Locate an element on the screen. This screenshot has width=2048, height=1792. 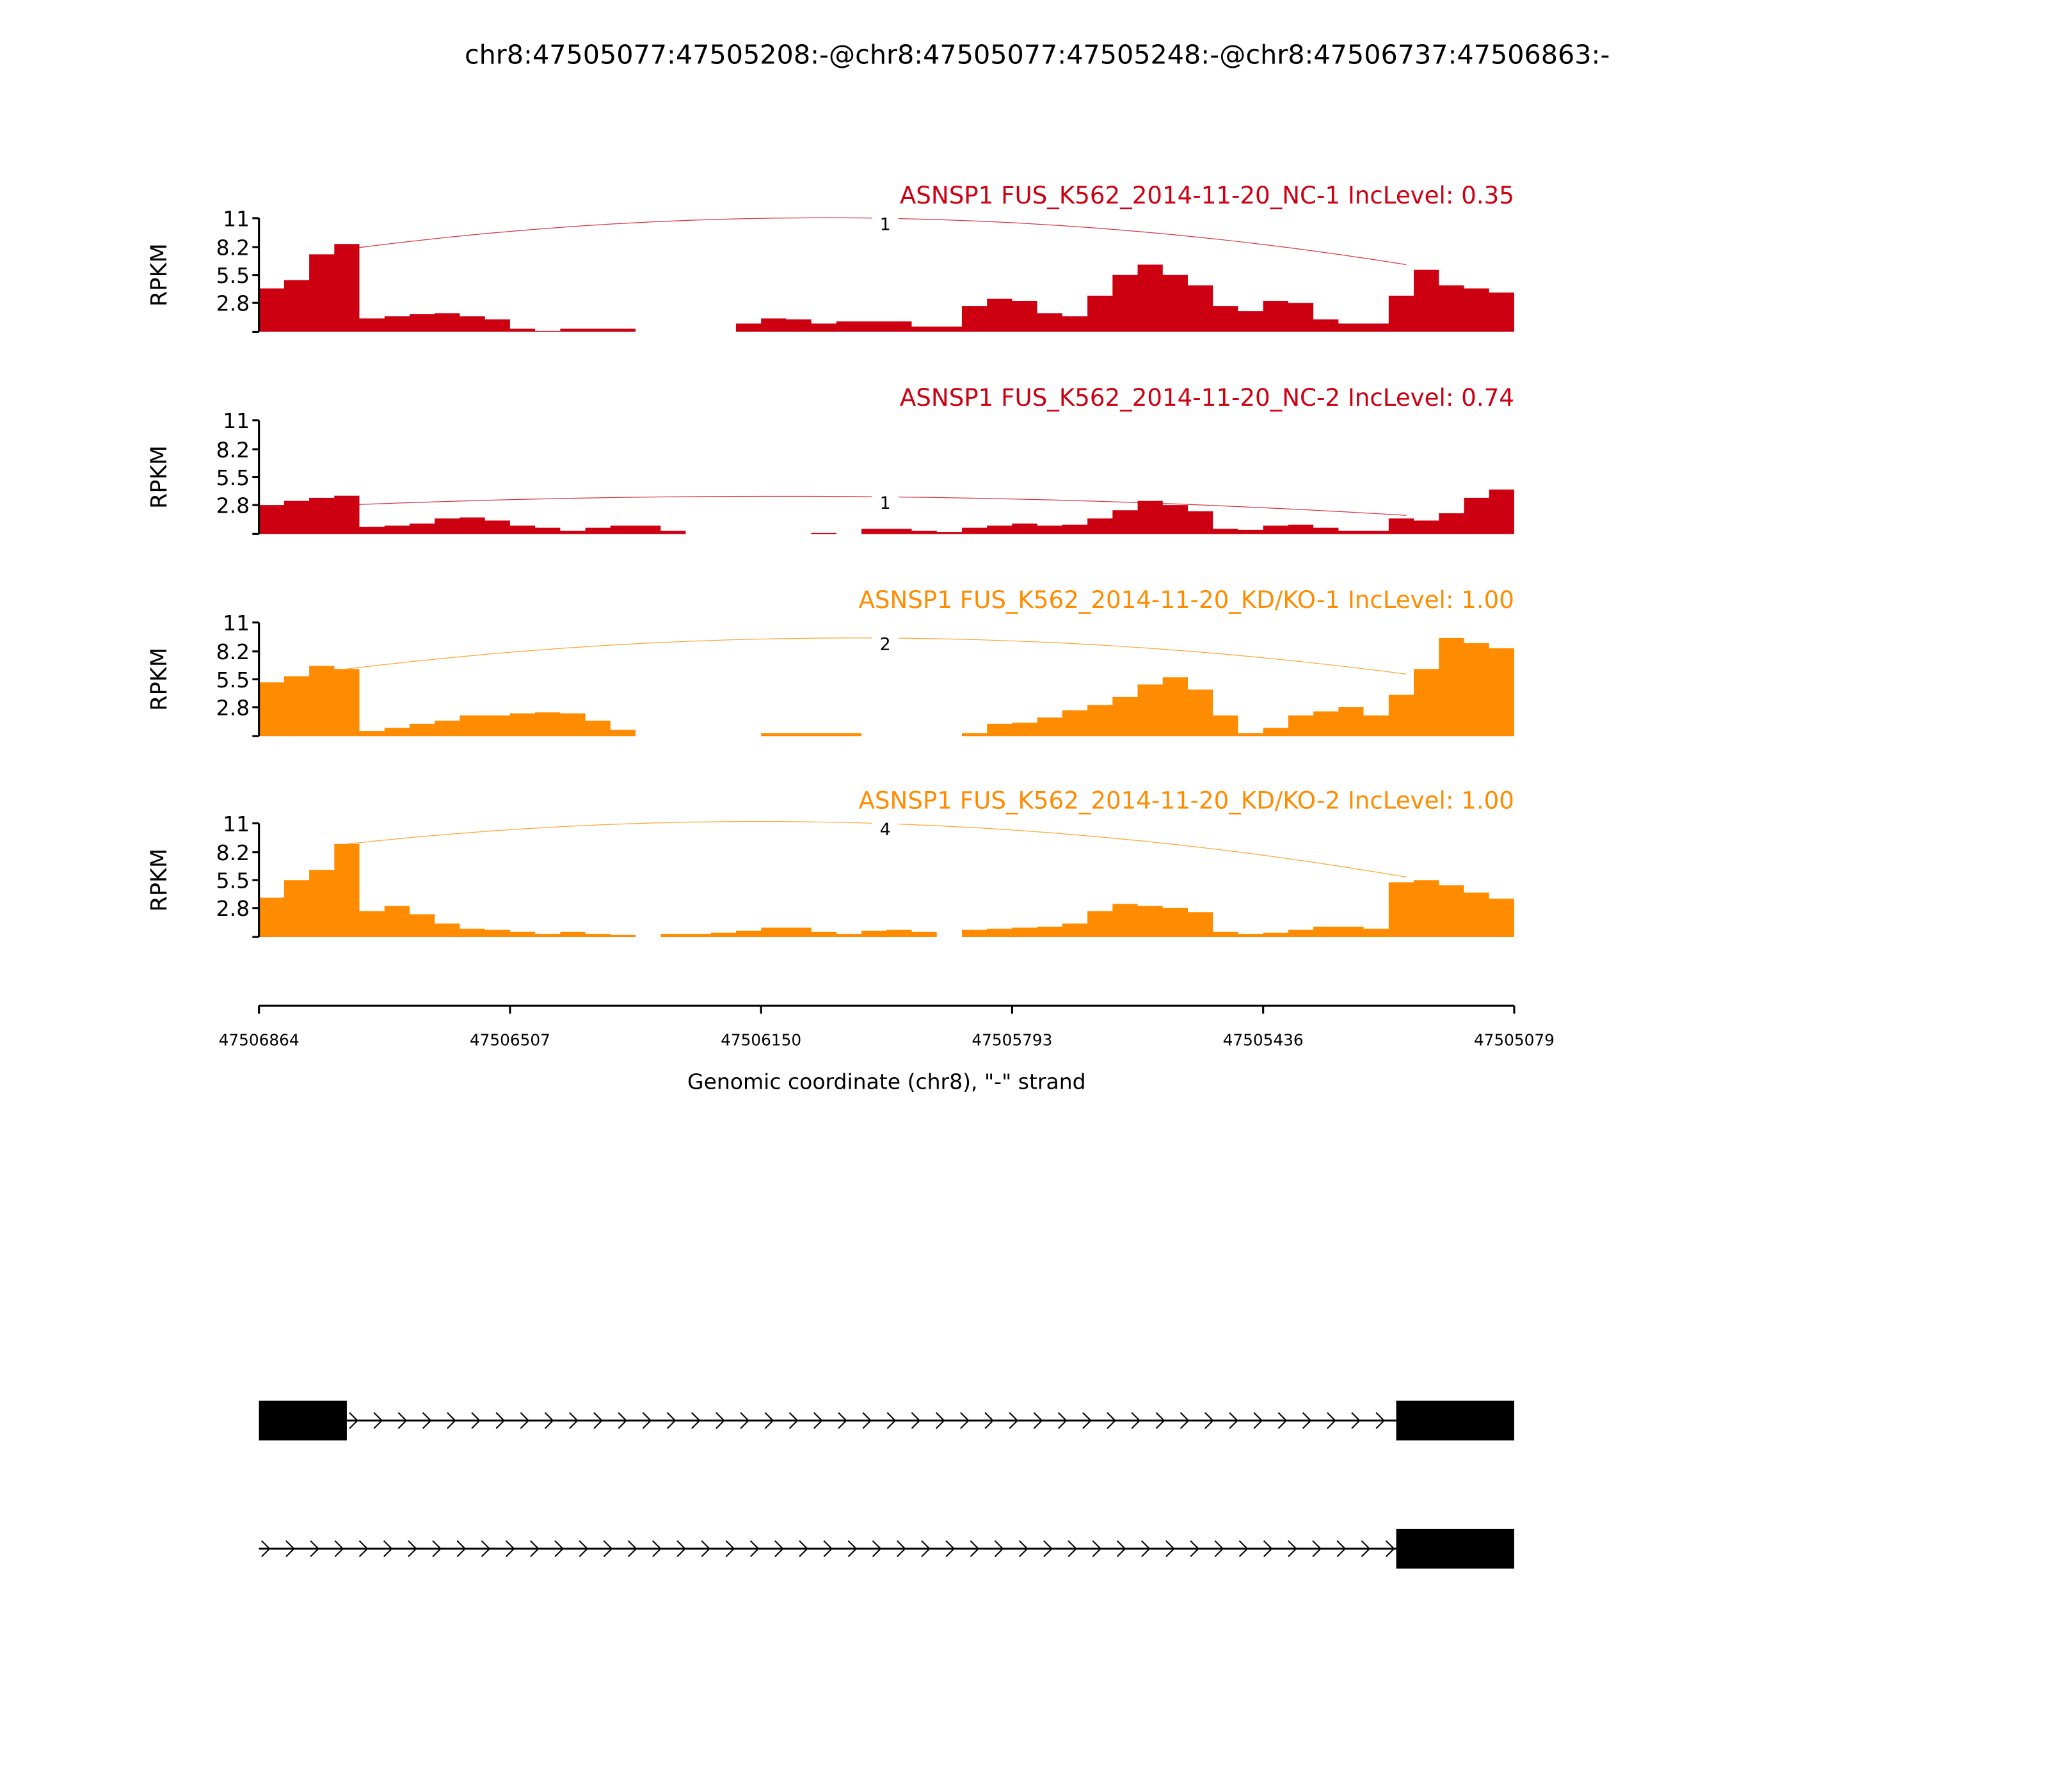
junction-count-label: 2 is located at coordinates (885, 644).